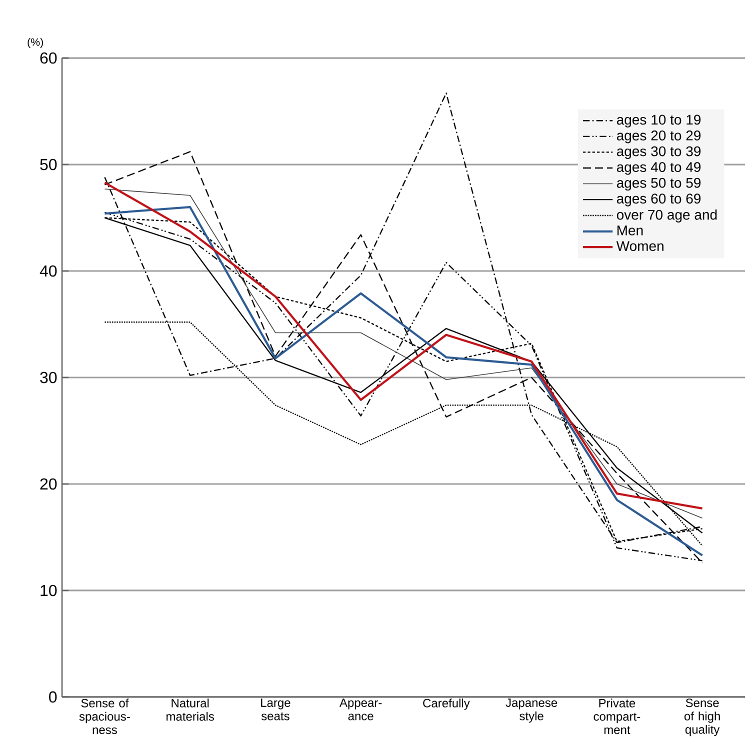 The image size is (750, 756). What do you see at coordinates (53, 697) in the screenshot?
I see `y-tick-label: 0` at bounding box center [53, 697].